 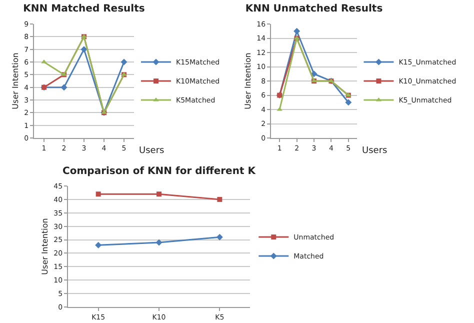 What do you see at coordinates (314, 9) in the screenshot?
I see `chart-title: KNN Unmatched Results` at bounding box center [314, 9].